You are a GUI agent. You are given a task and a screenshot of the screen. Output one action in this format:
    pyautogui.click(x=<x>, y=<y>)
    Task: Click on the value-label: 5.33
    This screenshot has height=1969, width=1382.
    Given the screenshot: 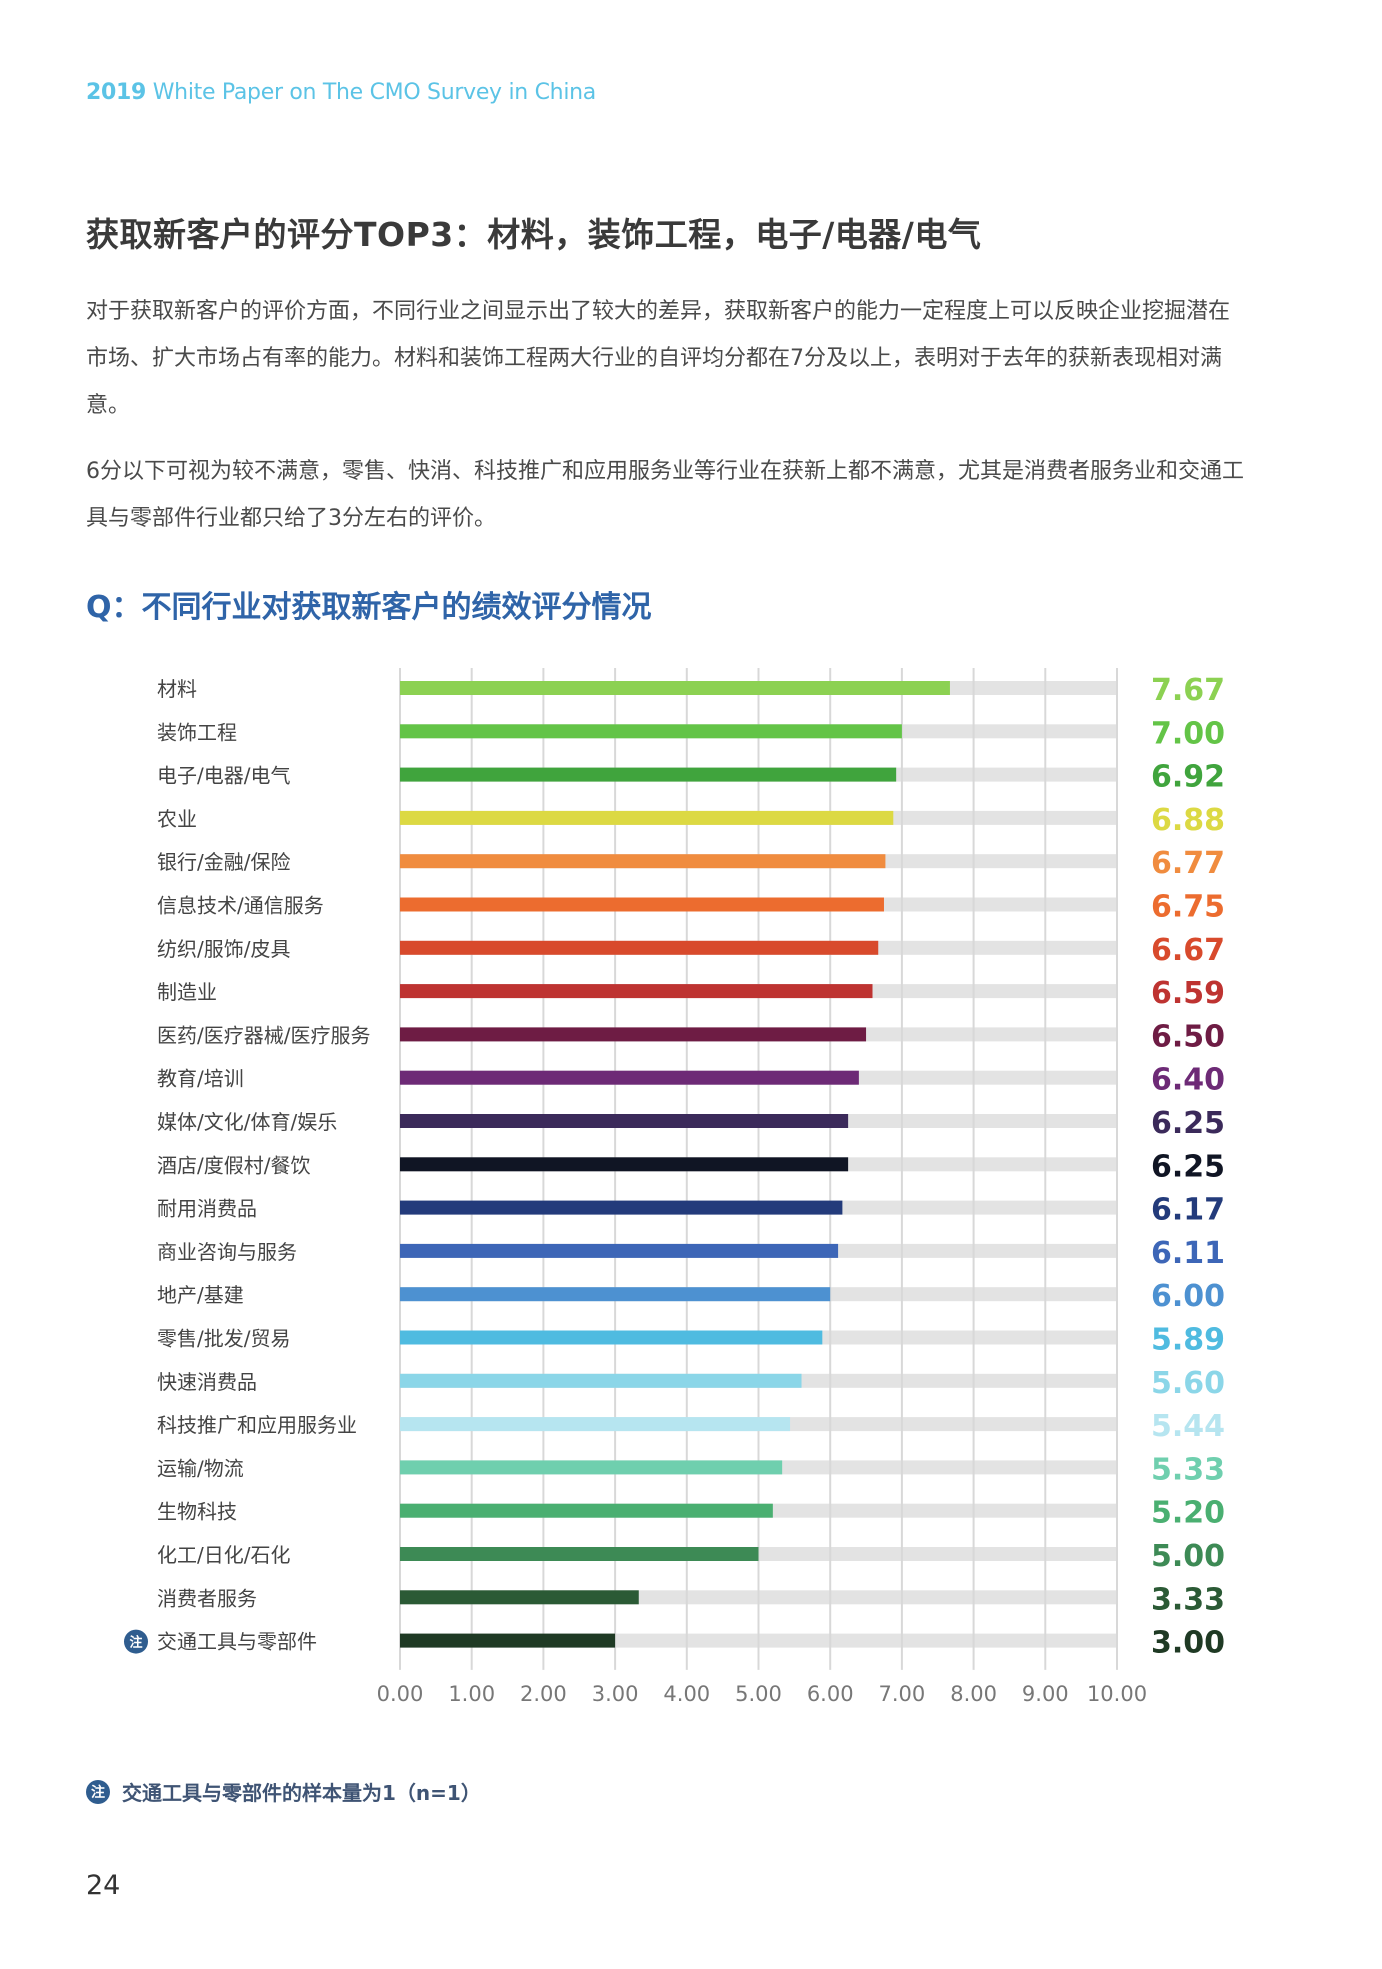 What is the action you would take?
    pyautogui.click(x=1188, y=1469)
    